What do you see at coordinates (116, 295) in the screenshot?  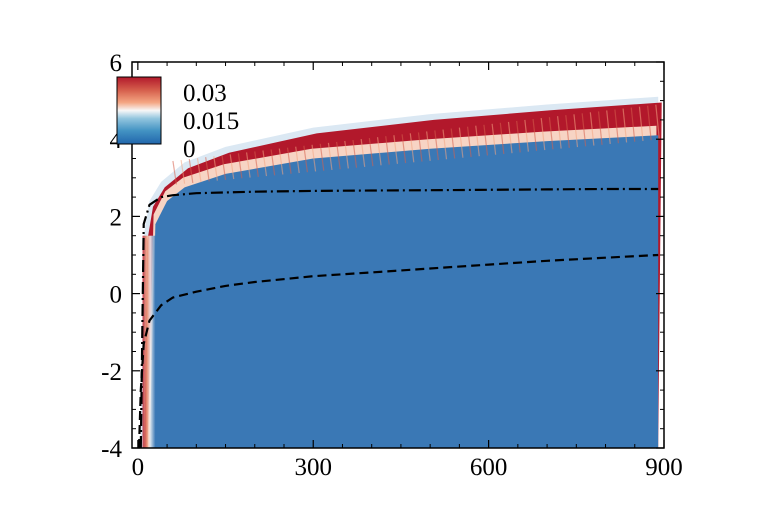 I see `y-tick-label: 0` at bounding box center [116, 295].